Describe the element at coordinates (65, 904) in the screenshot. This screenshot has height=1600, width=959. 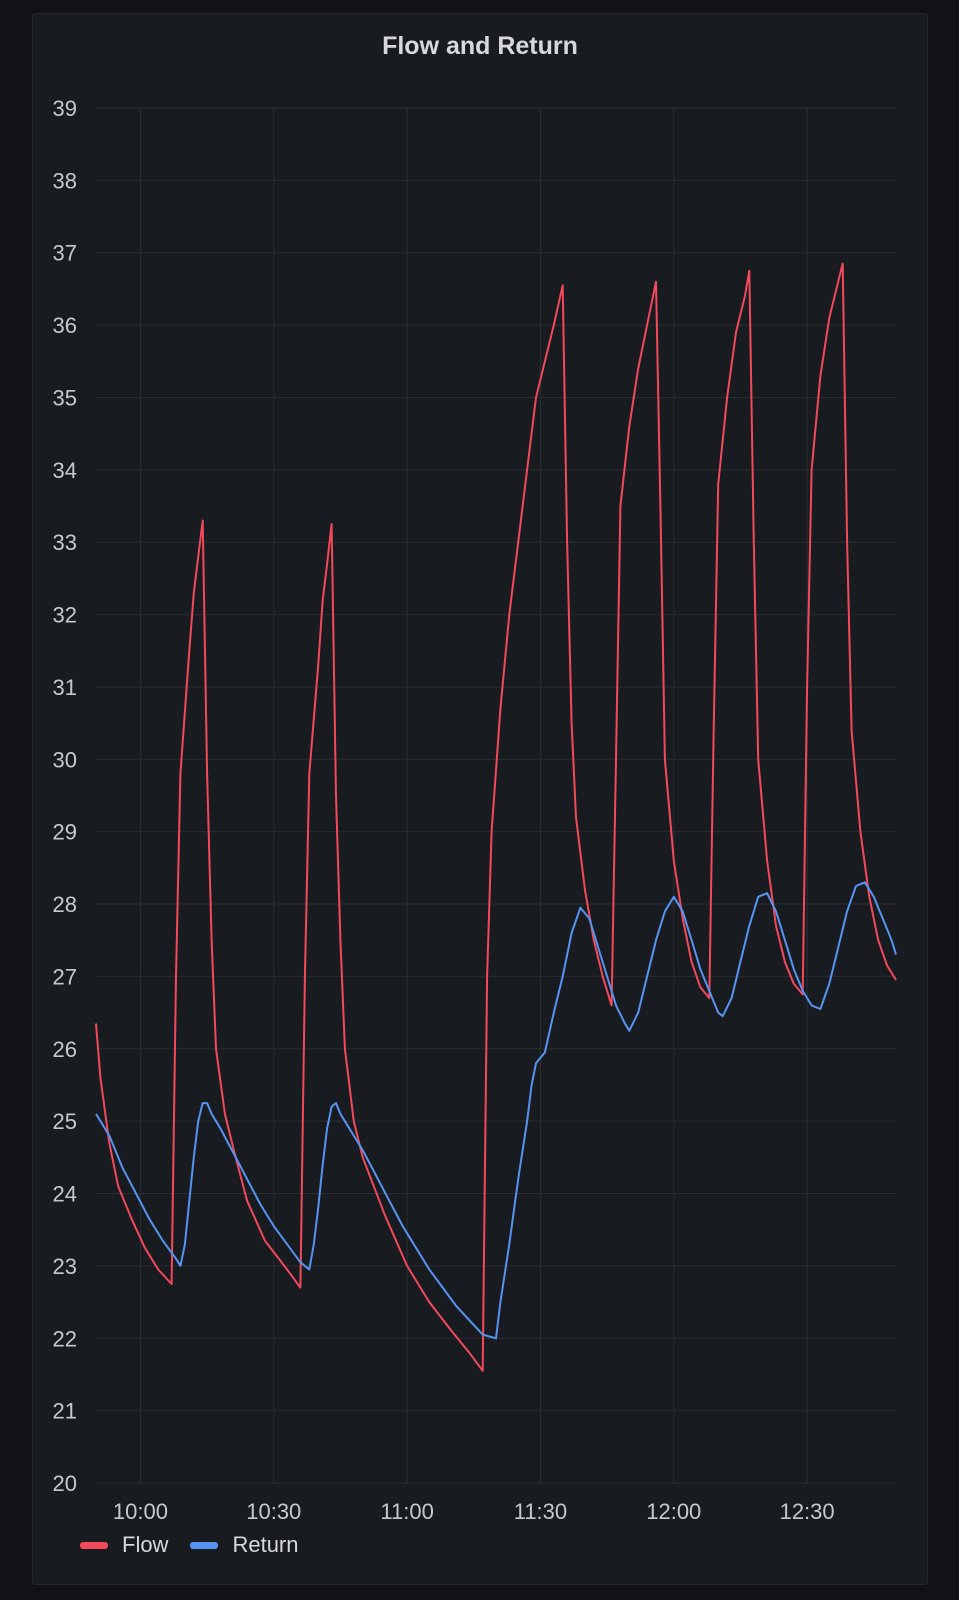
I see `y-tick-label: 28` at that location.